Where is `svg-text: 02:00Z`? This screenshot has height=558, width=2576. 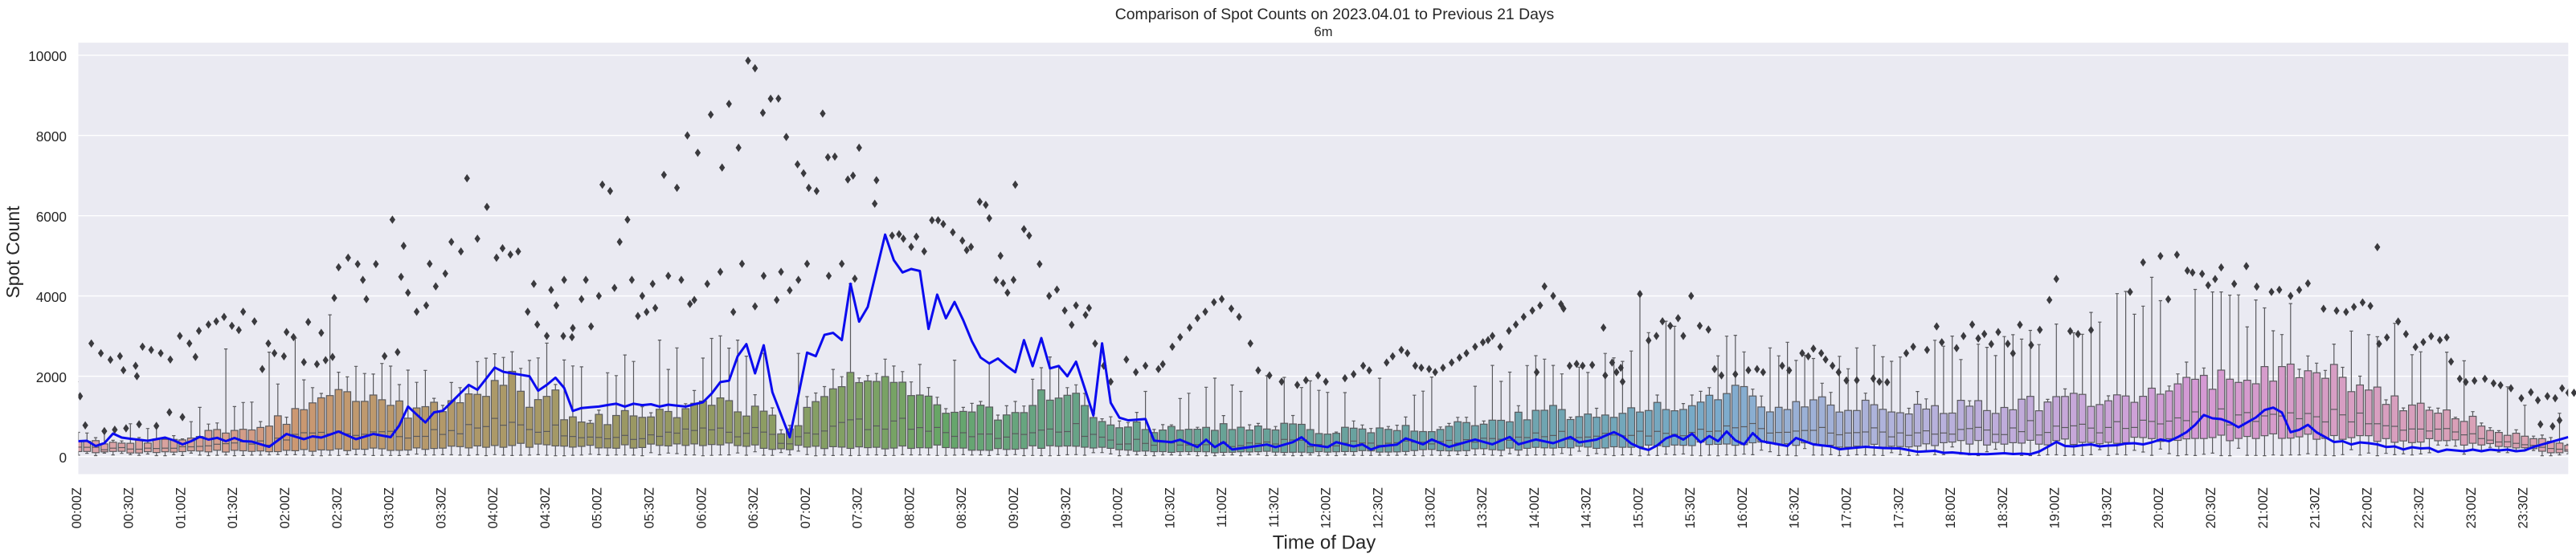
svg-text: 02:00Z is located at coordinates (285, 507).